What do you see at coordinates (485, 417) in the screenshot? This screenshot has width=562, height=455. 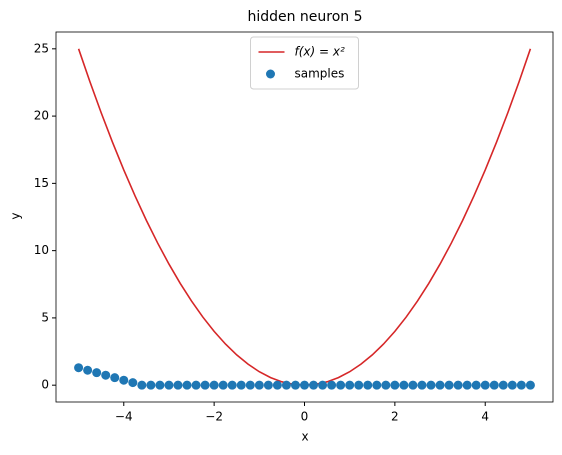 I see `x-tick-label: 4` at bounding box center [485, 417].